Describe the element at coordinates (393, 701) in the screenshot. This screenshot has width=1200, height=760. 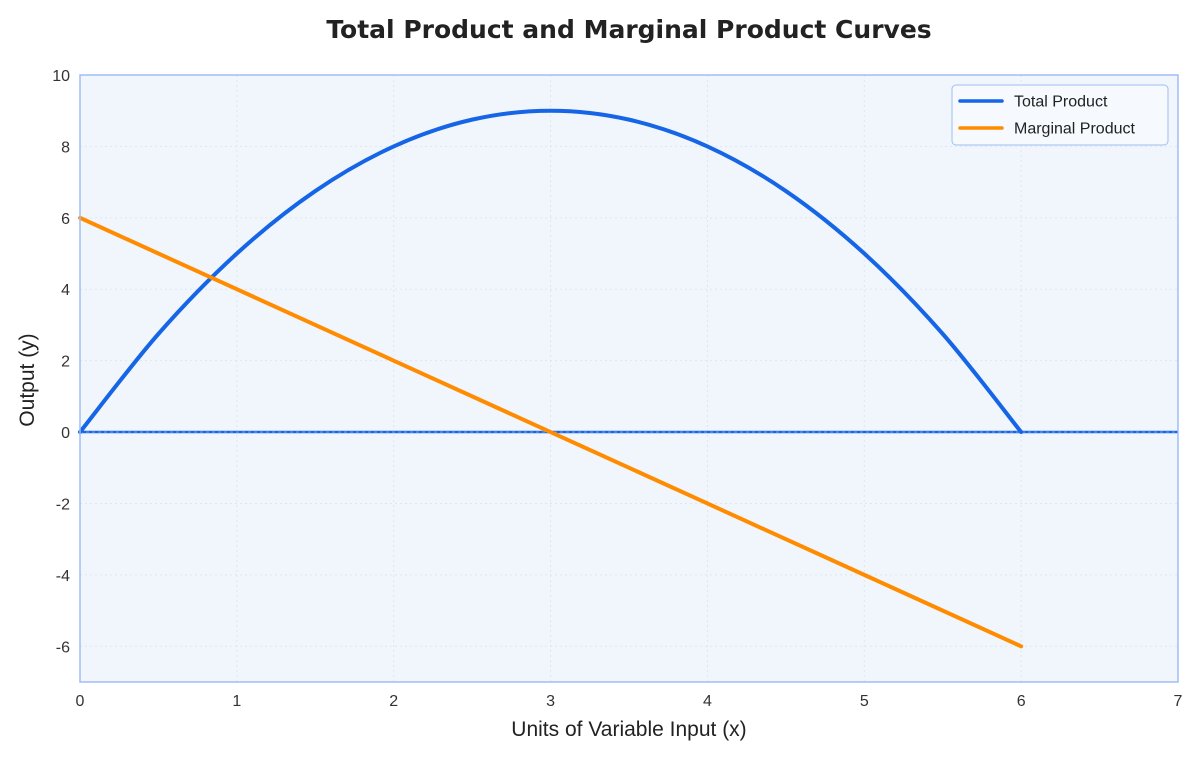
I see `x-tick-label: 2` at that location.